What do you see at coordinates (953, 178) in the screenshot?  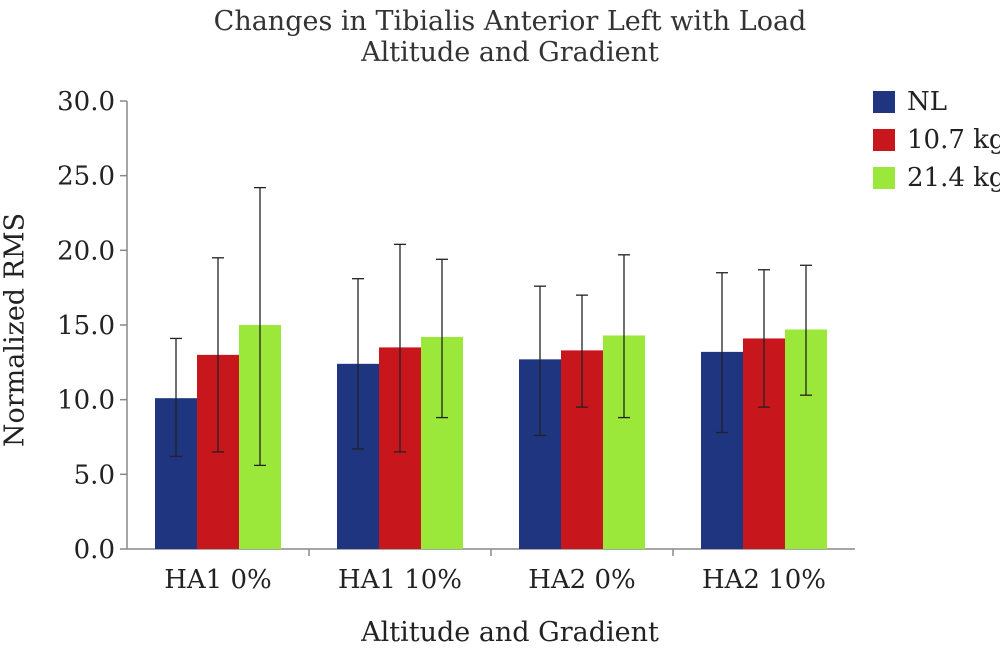 I see `legend-label-21-4kg: 21.4 kg` at bounding box center [953, 178].